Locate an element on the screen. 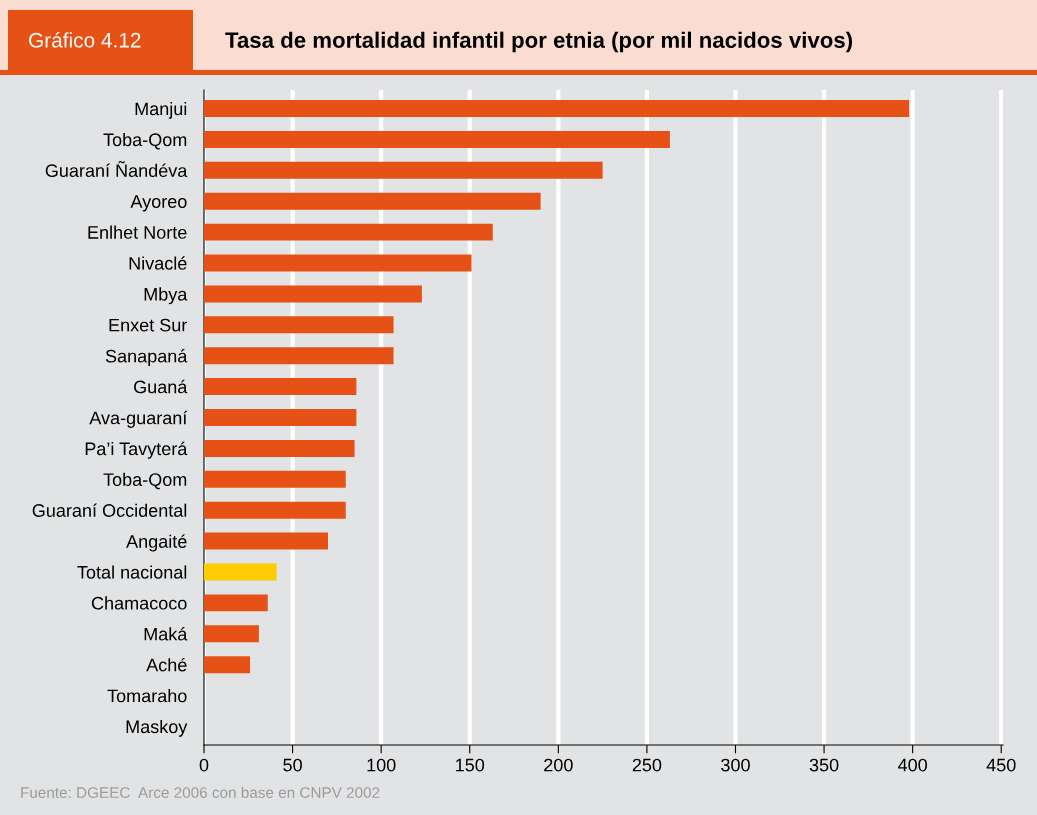 Image resolution: width=1037 pixels, height=815 pixels. y-tick-label: Tomaraho is located at coordinates (147, 696).